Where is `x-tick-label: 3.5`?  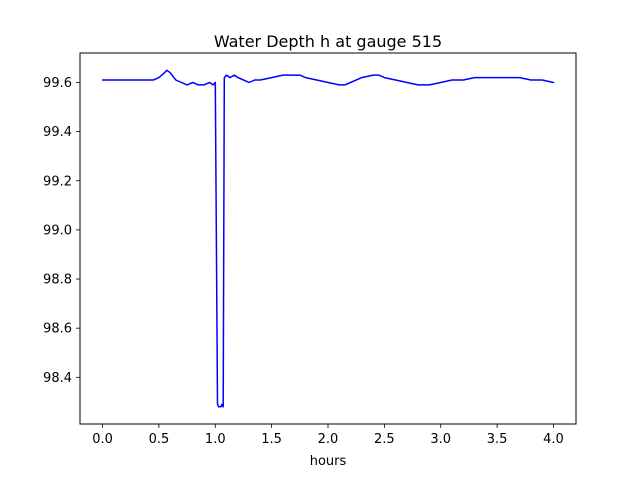
x-tick-label: 3.5 is located at coordinates (497, 439).